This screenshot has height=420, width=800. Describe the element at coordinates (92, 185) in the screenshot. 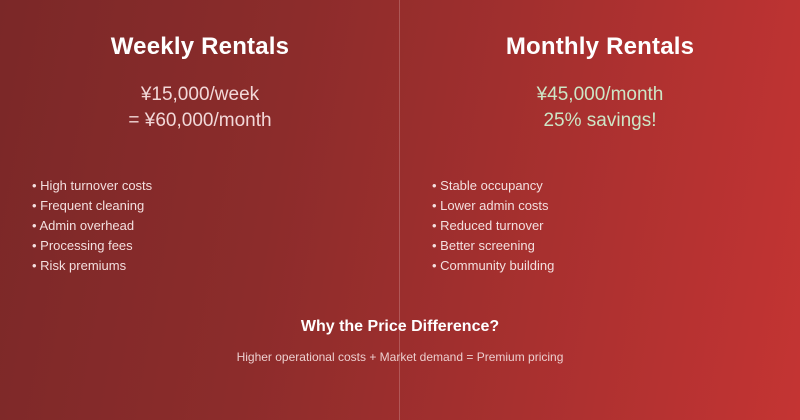

I see `list-item: • High turnover costs` at that location.